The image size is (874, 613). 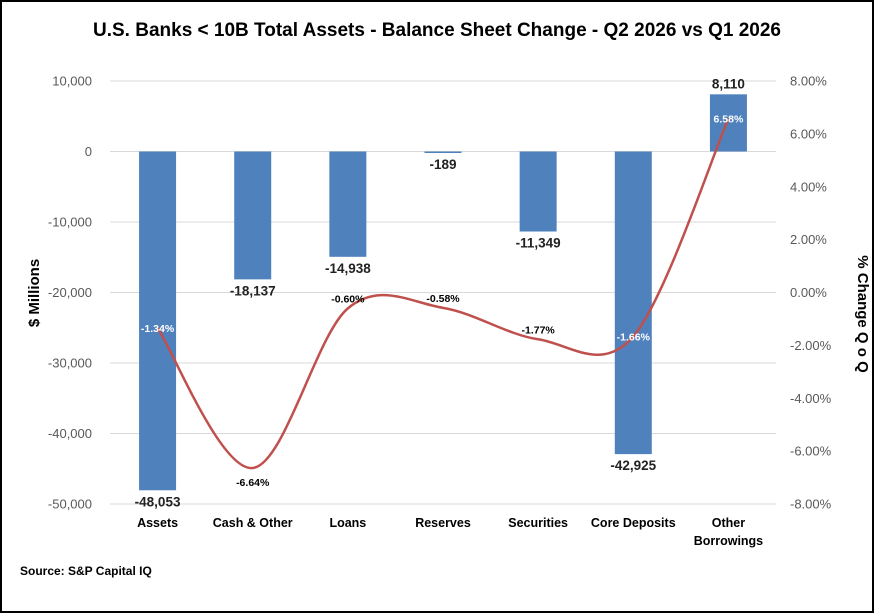 I want to click on x-tick-label: Core Deposits, so click(x=633, y=523).